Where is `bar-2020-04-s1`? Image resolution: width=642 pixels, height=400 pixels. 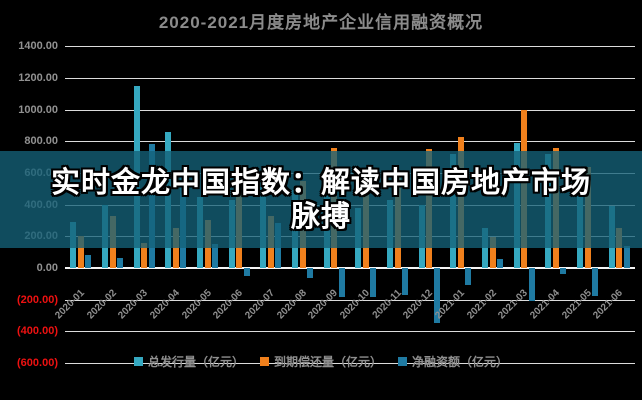 bar-2020-04-s1 is located at coordinates (175, 248).